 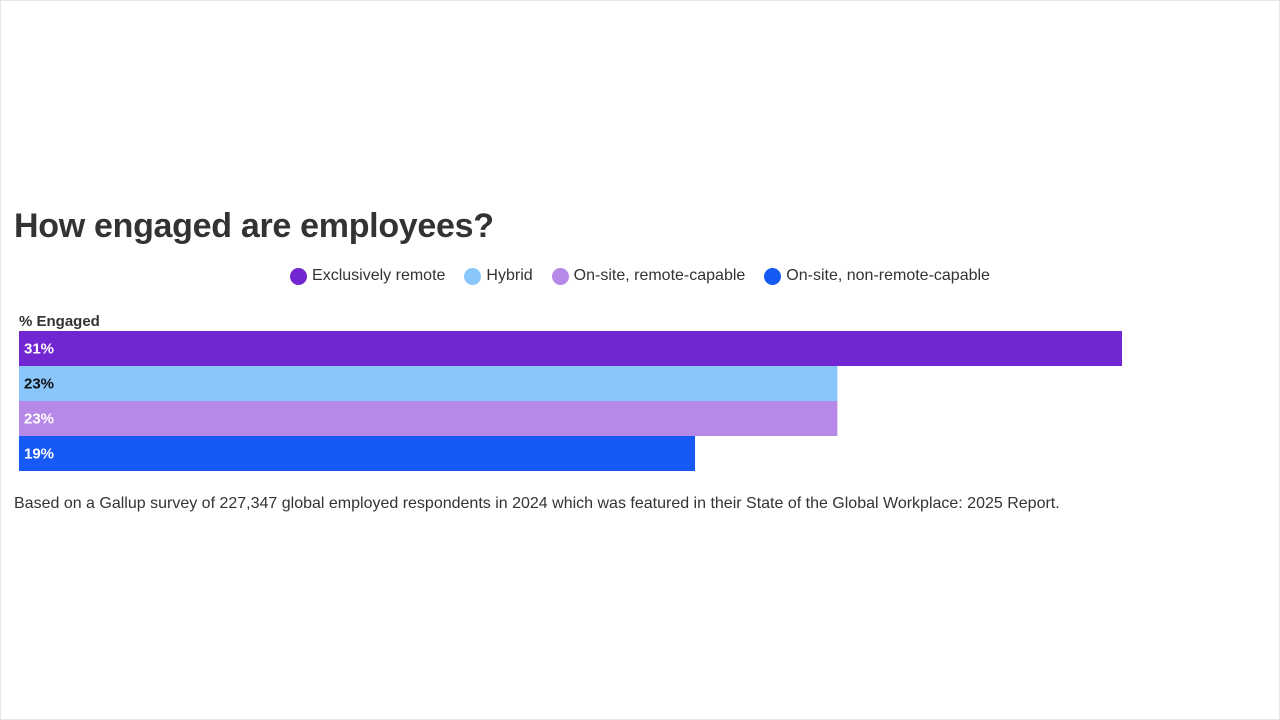 What do you see at coordinates (773, 276) in the screenshot?
I see `legend-swatch-on-site-non-remote-capable` at bounding box center [773, 276].